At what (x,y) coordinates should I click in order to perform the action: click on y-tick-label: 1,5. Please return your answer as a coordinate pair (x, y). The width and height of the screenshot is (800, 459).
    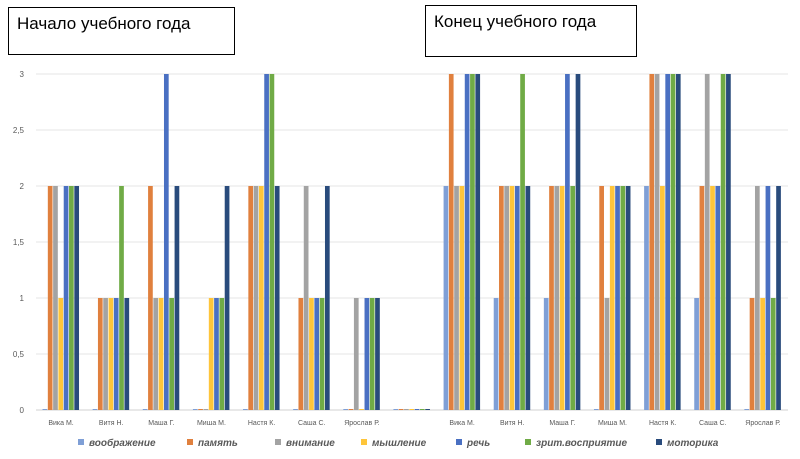
    Looking at the image, I should click on (19, 242).